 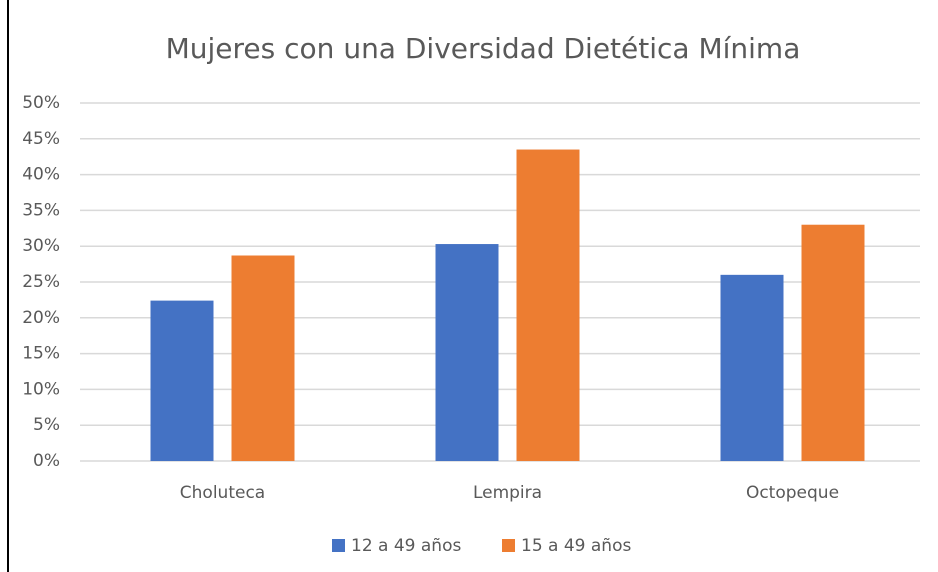 I want to click on y-tick-label: 10%, so click(x=41, y=389).